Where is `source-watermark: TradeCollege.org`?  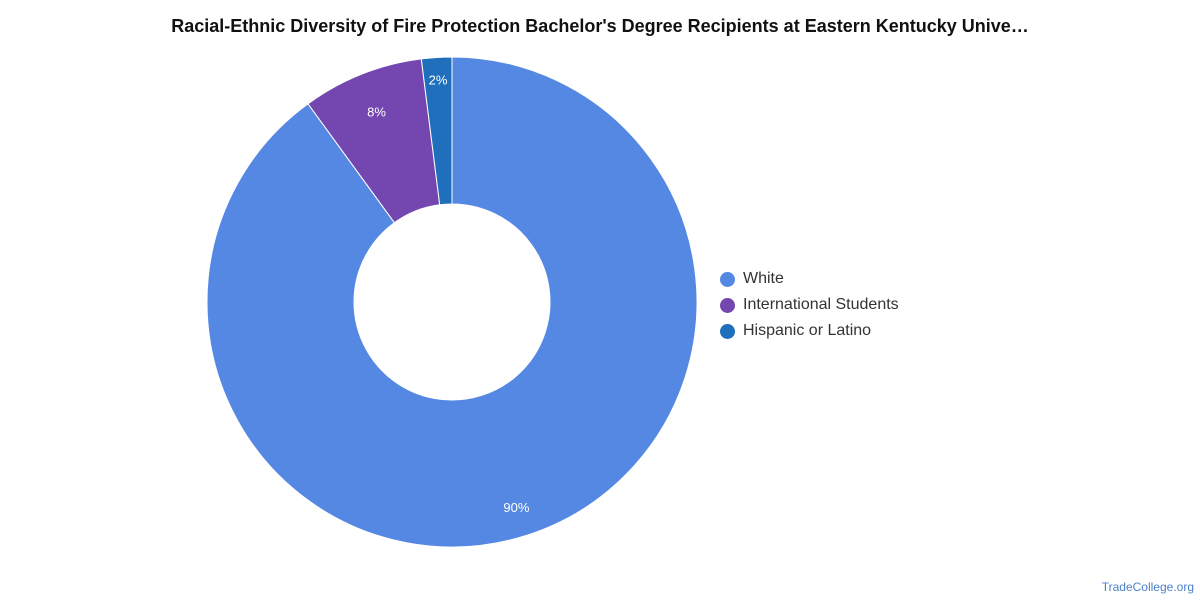 source-watermark: TradeCollege.org is located at coordinates (1147, 587).